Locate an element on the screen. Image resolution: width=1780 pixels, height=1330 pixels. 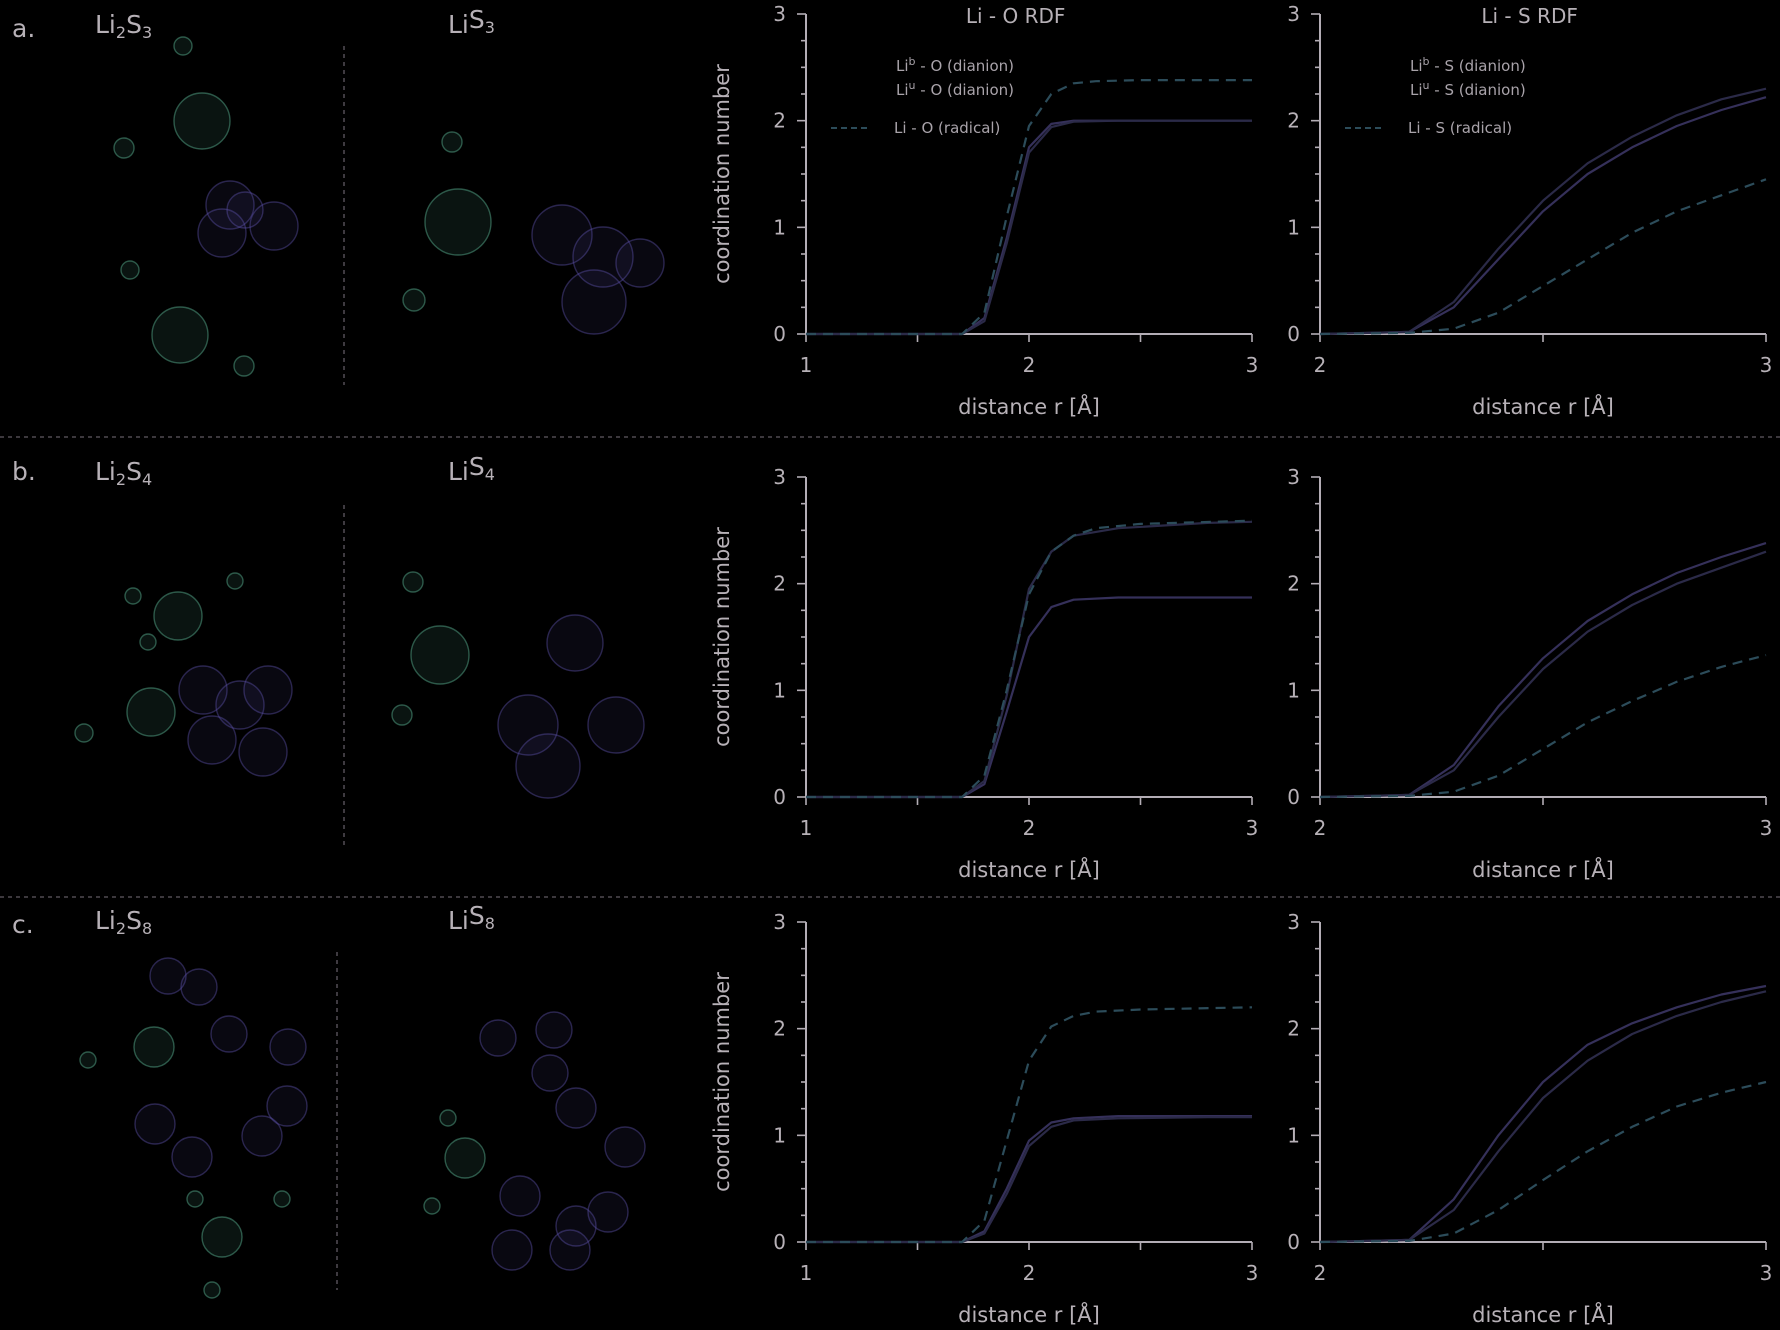
panel-label: b. is located at coordinates (24, 471).